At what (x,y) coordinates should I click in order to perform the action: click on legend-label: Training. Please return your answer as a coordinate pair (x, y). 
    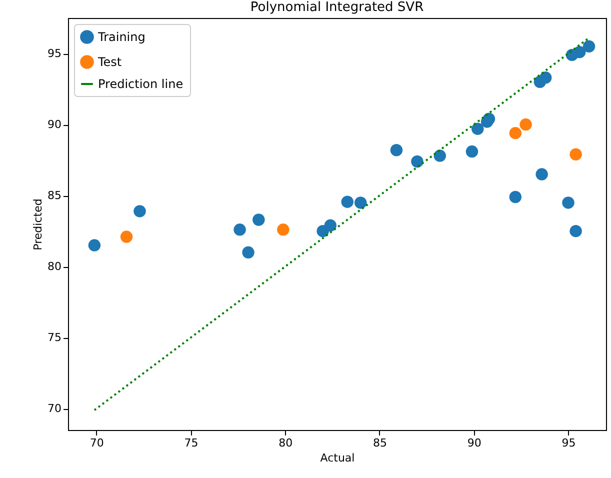
    Looking at the image, I should click on (121, 37).